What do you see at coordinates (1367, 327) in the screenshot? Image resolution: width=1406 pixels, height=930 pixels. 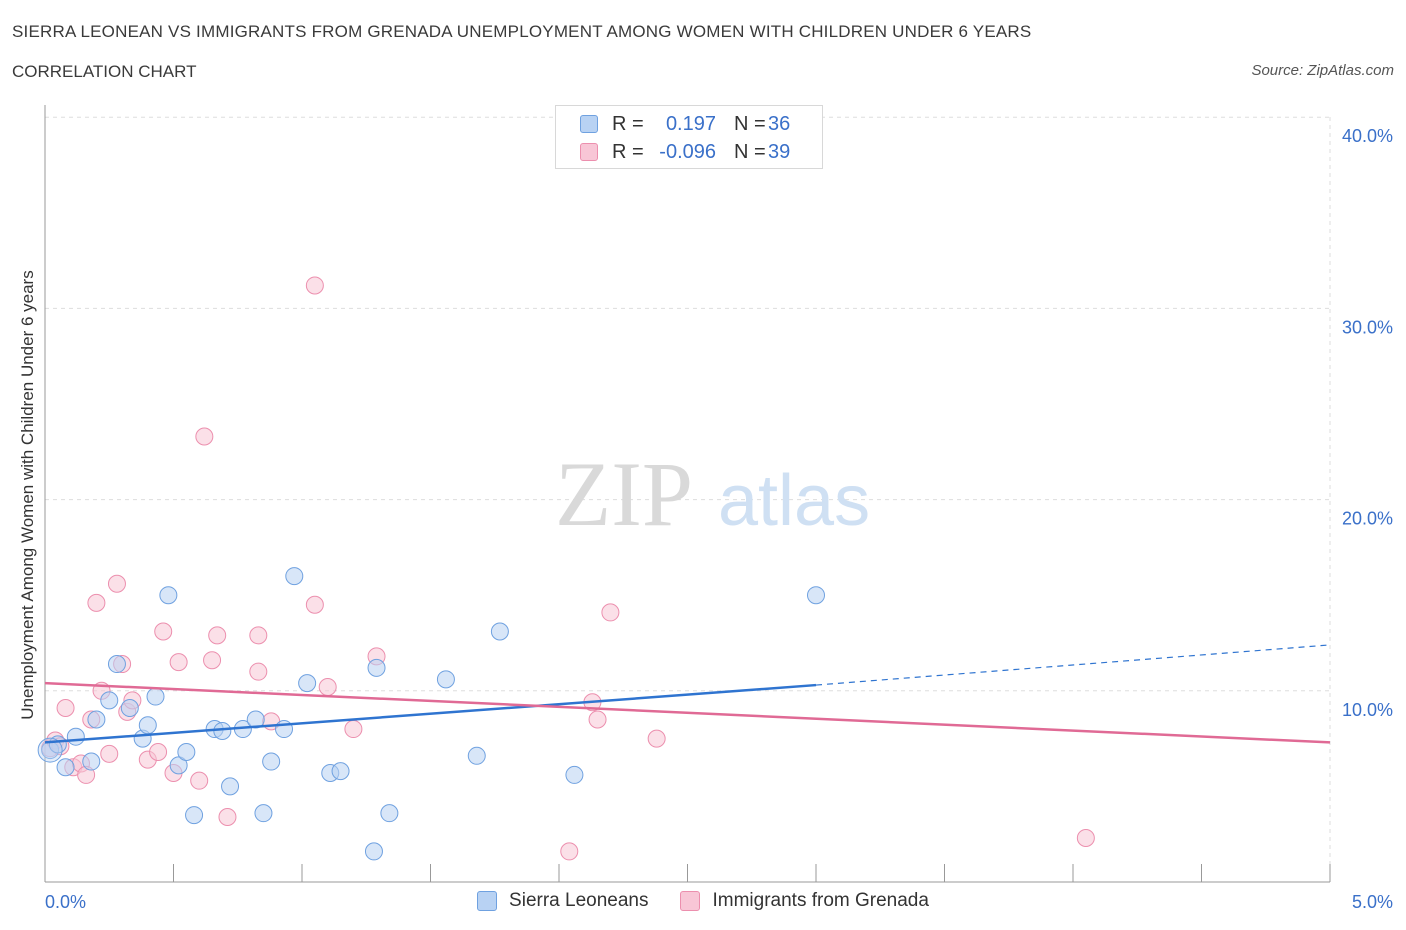 I see `y-tick-label: 30.0%` at bounding box center [1367, 327].